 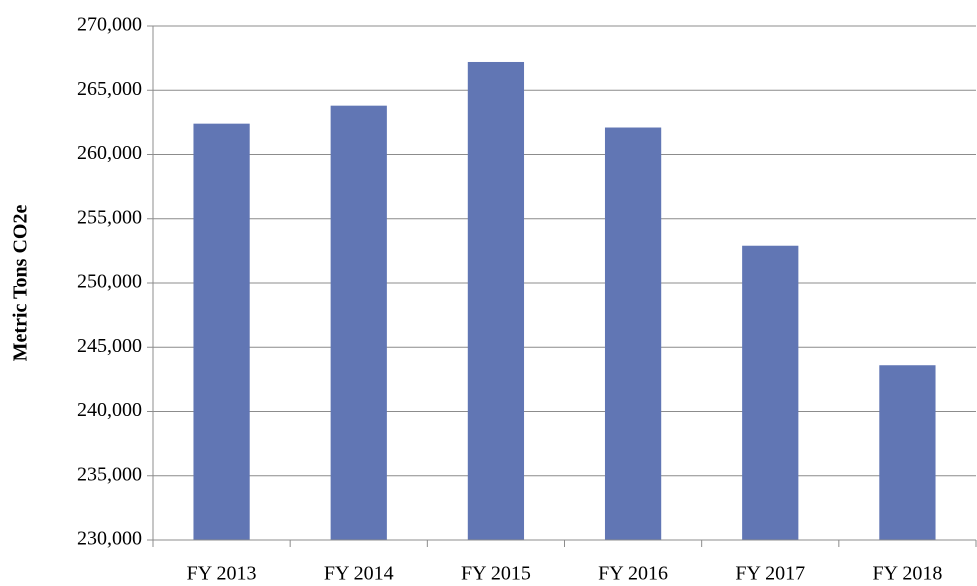 What do you see at coordinates (109, 217) in the screenshot?
I see `y-tick-label: 255,000` at bounding box center [109, 217].